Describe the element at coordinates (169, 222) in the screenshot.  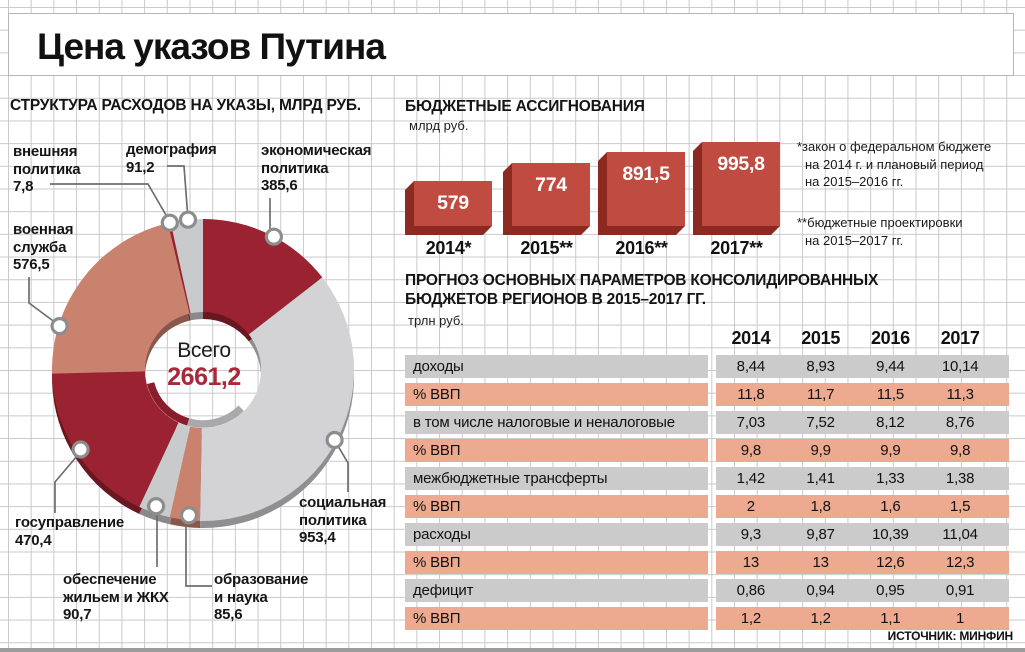
I see `marker-vneshnyaya-politika` at that location.